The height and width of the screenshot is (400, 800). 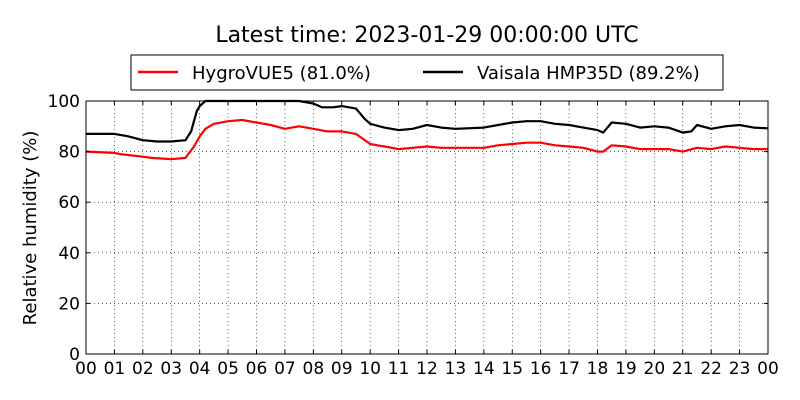 I want to click on x-tick-label: 10, so click(x=370, y=369).